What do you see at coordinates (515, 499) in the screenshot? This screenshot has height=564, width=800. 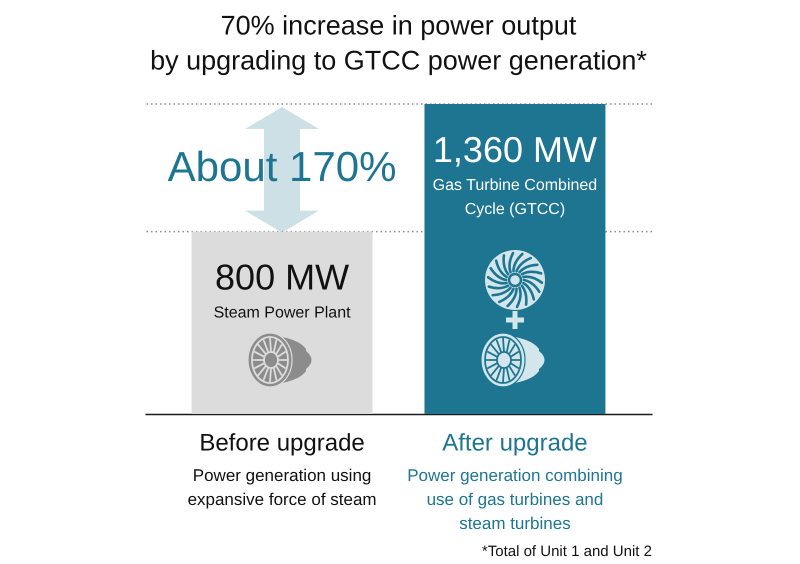 I see `text: Power generation combining use of gas turbines and steam turbines` at bounding box center [515, 499].